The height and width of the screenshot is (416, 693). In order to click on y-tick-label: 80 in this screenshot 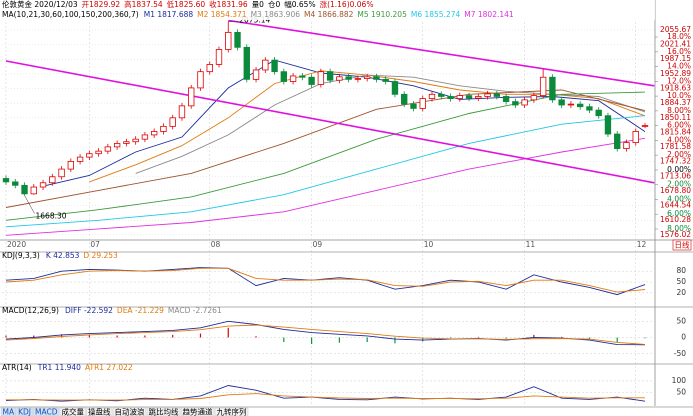, I will do `click(681, 270)`.